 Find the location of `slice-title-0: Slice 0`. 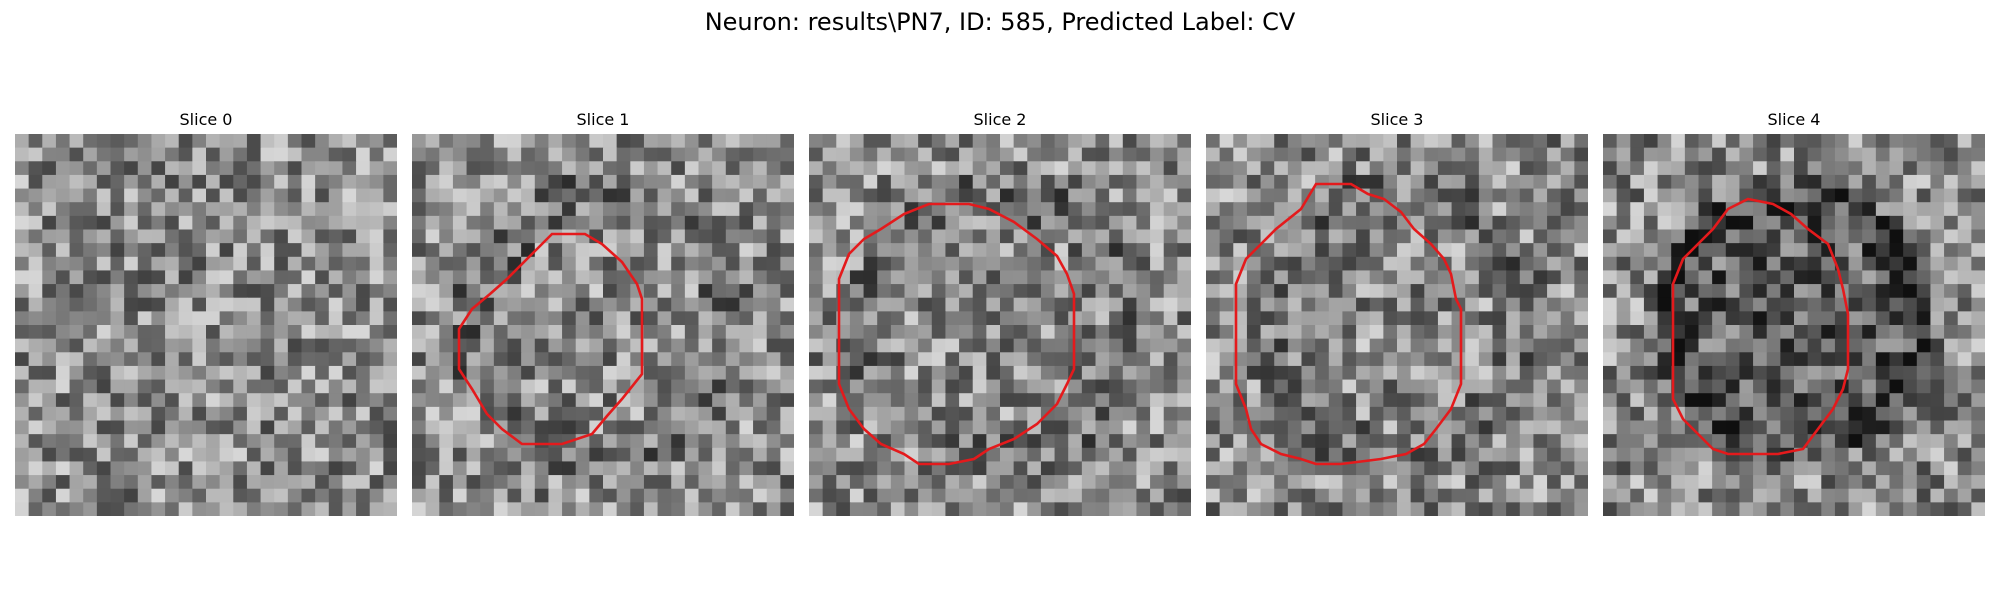

slice-title-0: Slice 0 is located at coordinates (206, 119).